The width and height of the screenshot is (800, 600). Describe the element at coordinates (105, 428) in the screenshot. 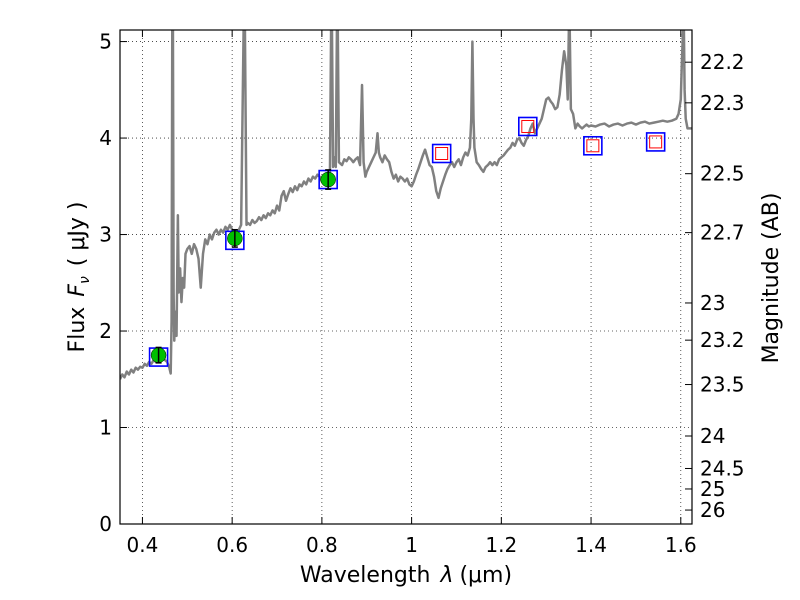

I see `y-tick-label: 1` at that location.